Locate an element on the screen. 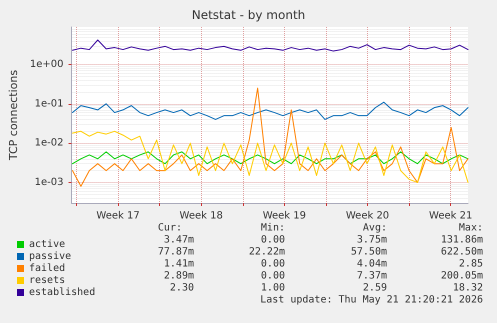 Image resolution: width=497 pixels, height=323 pixels. text: 1.41m is located at coordinates (179, 264).